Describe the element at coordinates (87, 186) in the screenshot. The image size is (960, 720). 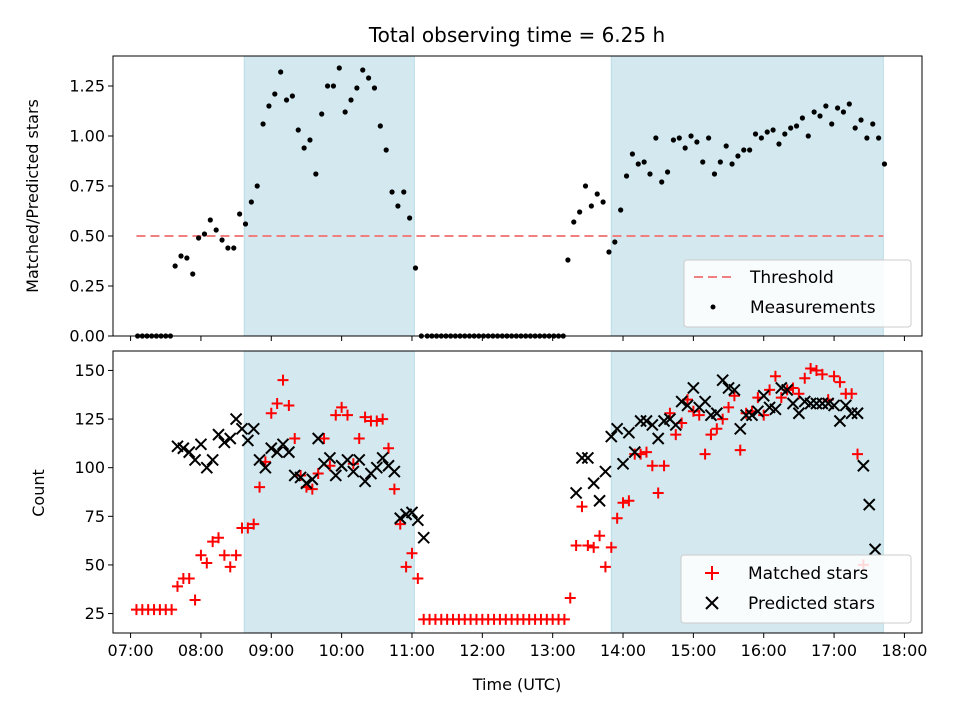
I see `y-tick-label: 0.75` at that location.